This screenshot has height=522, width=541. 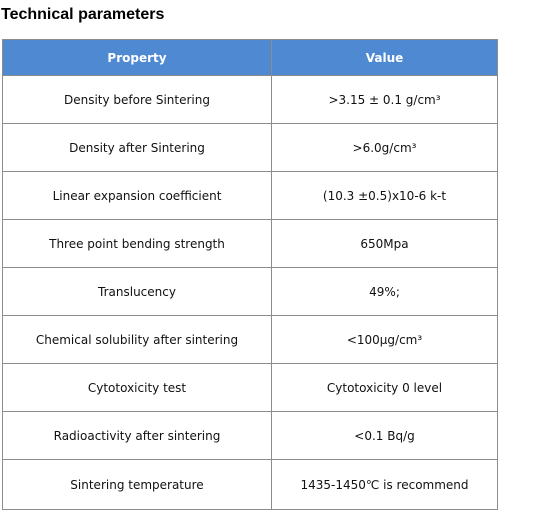 I want to click on value-cell: >3.15 ± 0.1 g/cm³, so click(x=384, y=99).